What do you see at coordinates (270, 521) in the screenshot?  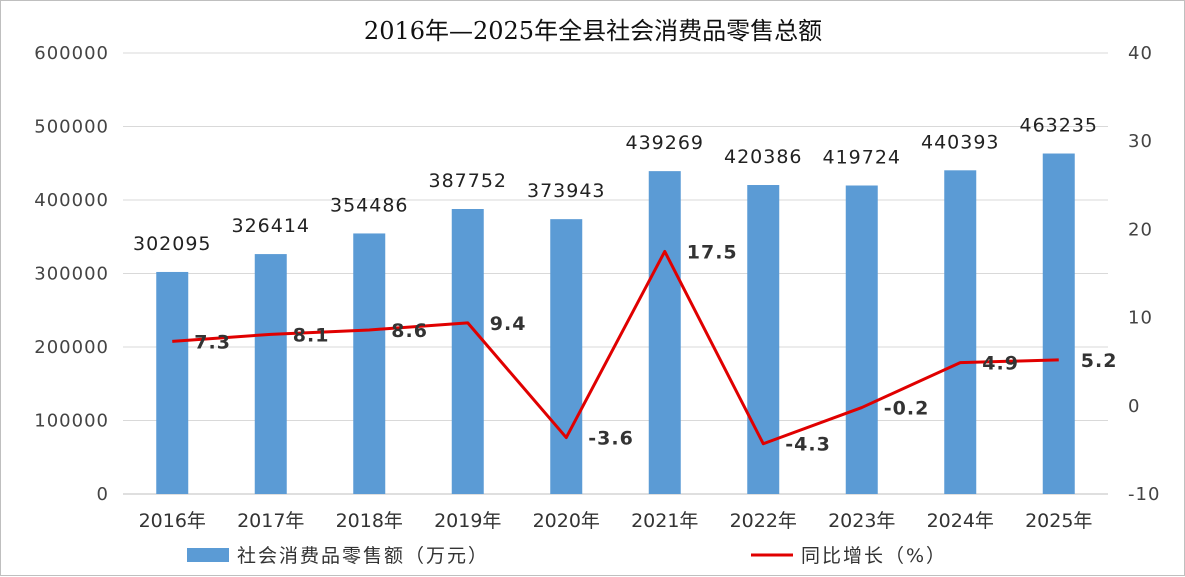 I see `category-label: 2017年` at bounding box center [270, 521].